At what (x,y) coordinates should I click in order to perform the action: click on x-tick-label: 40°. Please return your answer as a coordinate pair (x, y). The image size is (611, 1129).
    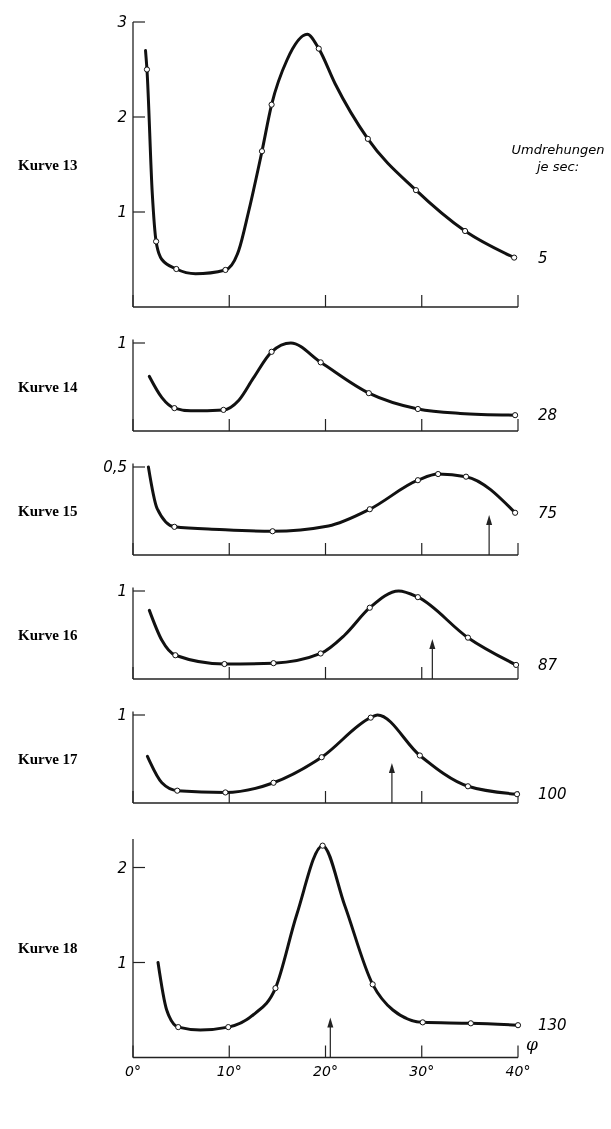
    Looking at the image, I should click on (518, 1070).